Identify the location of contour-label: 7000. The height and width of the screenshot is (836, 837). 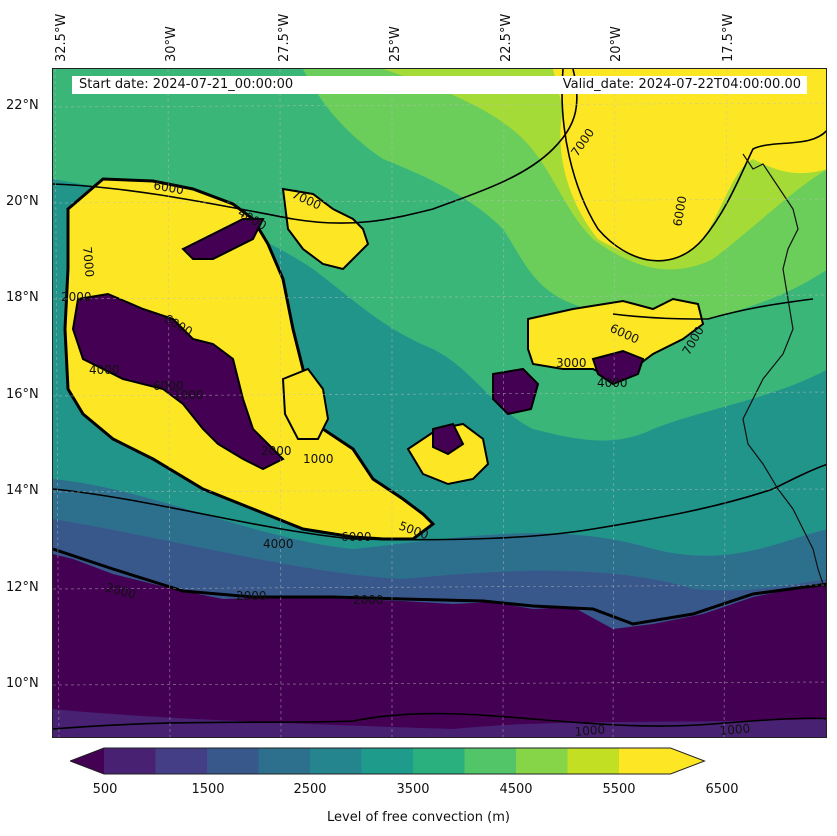
(88, 262).